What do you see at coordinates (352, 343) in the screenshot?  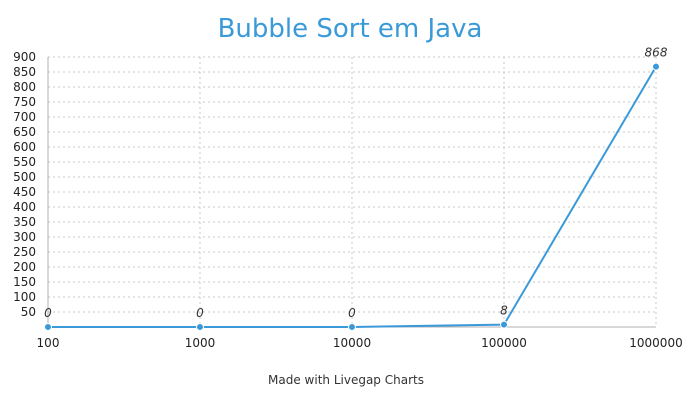 I see `x-tick-label: 10000` at bounding box center [352, 343].